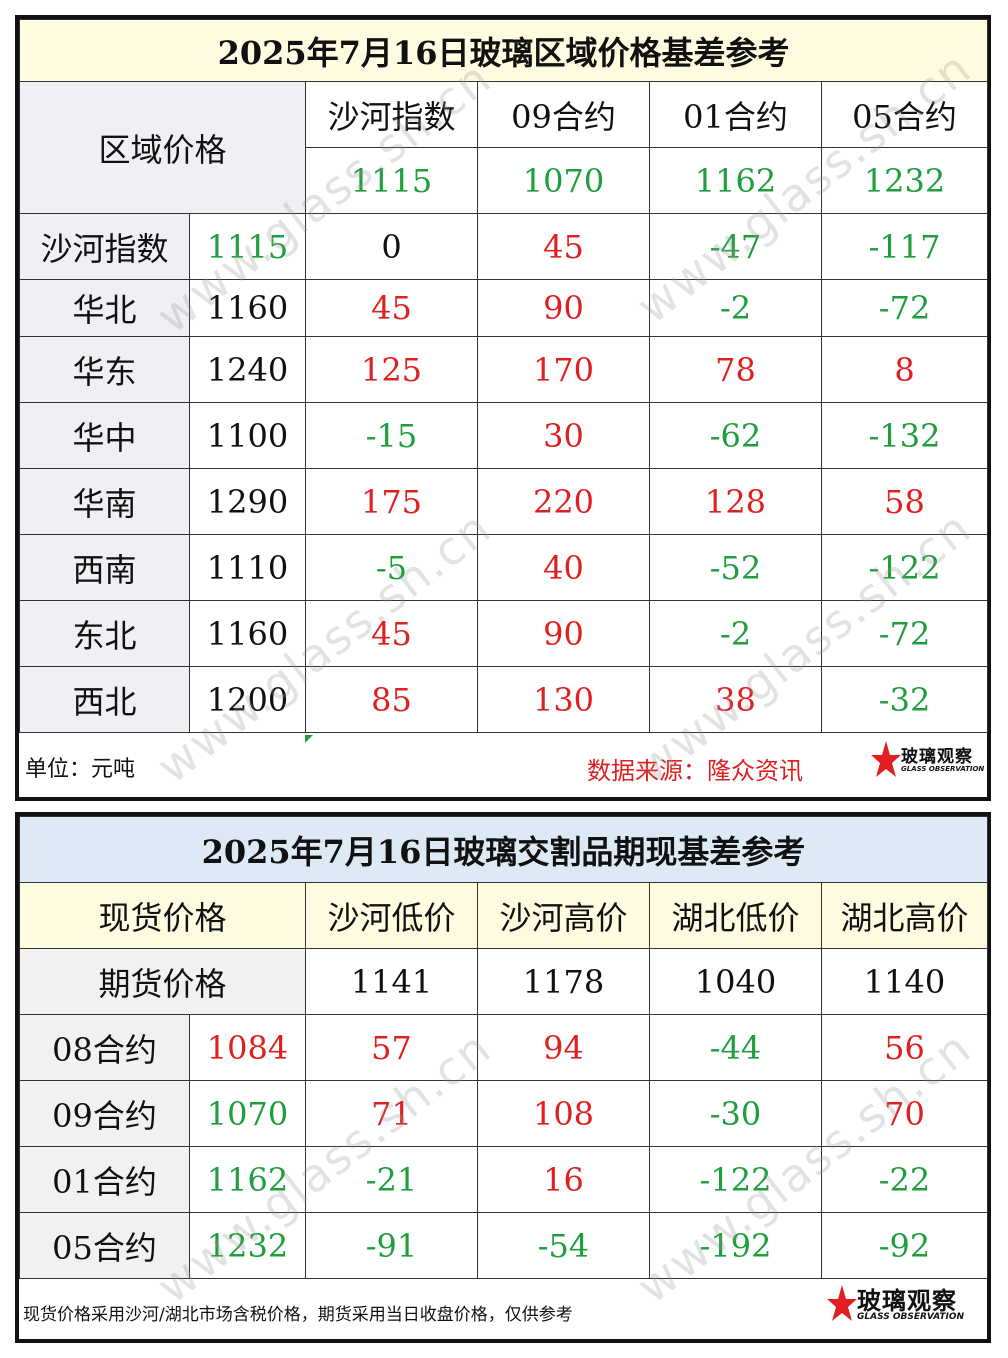 This screenshot has height=1358, width=1008. Describe the element at coordinates (503, 849) in the screenshot. I see `delivery-table-title: 2025年7月16日玻璃交割品期现基差参考` at that location.